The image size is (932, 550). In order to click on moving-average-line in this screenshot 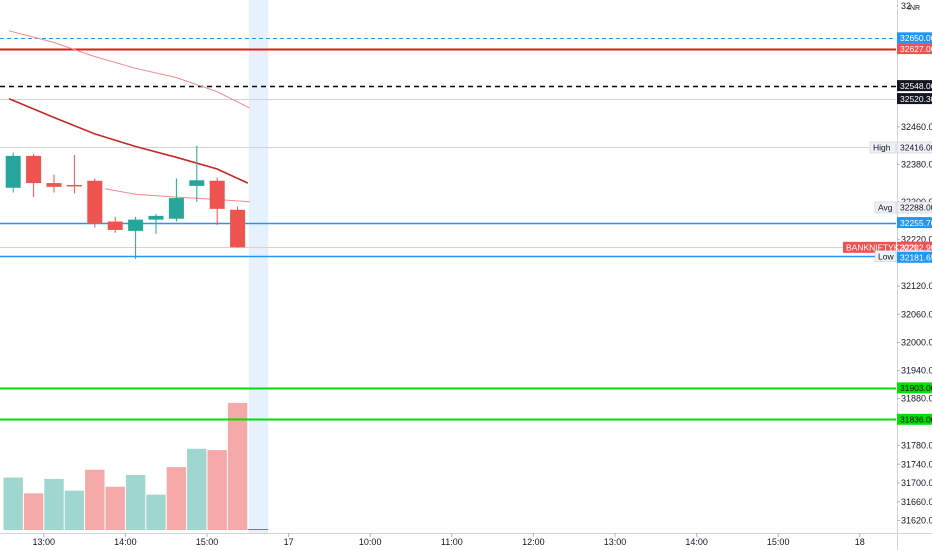, I will do `click(128, 140)`.